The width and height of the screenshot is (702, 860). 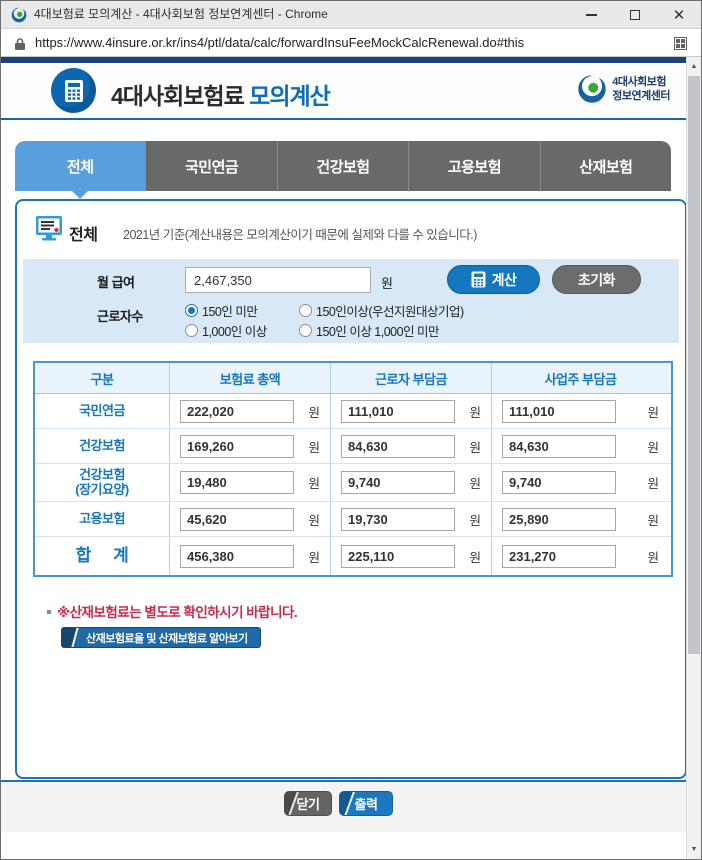 I want to click on notice-bullet, so click(x=49, y=612).